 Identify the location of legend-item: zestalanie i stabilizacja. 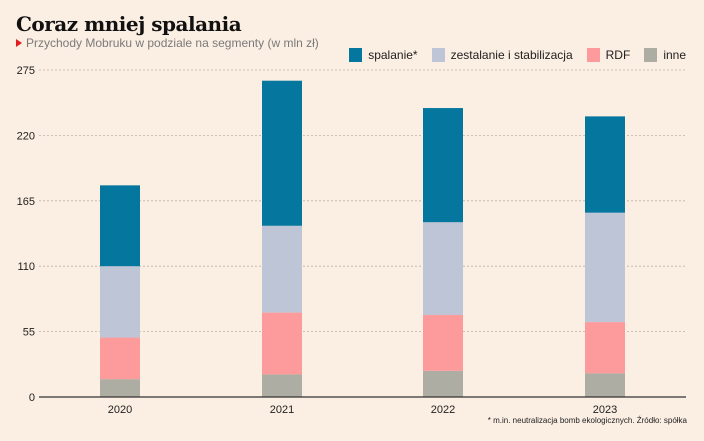
(502, 55).